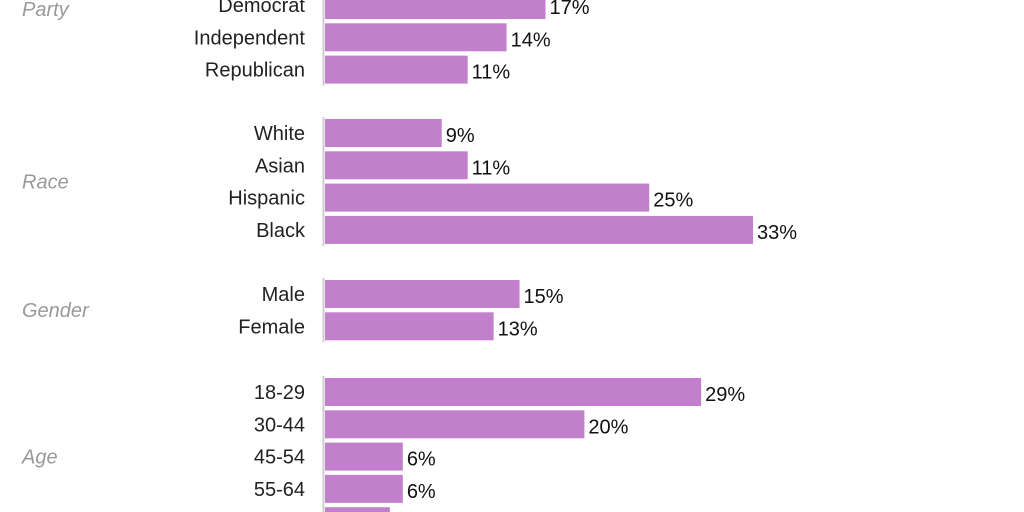 This screenshot has height=512, width=1024. I want to click on category-label: White, so click(279, 134).